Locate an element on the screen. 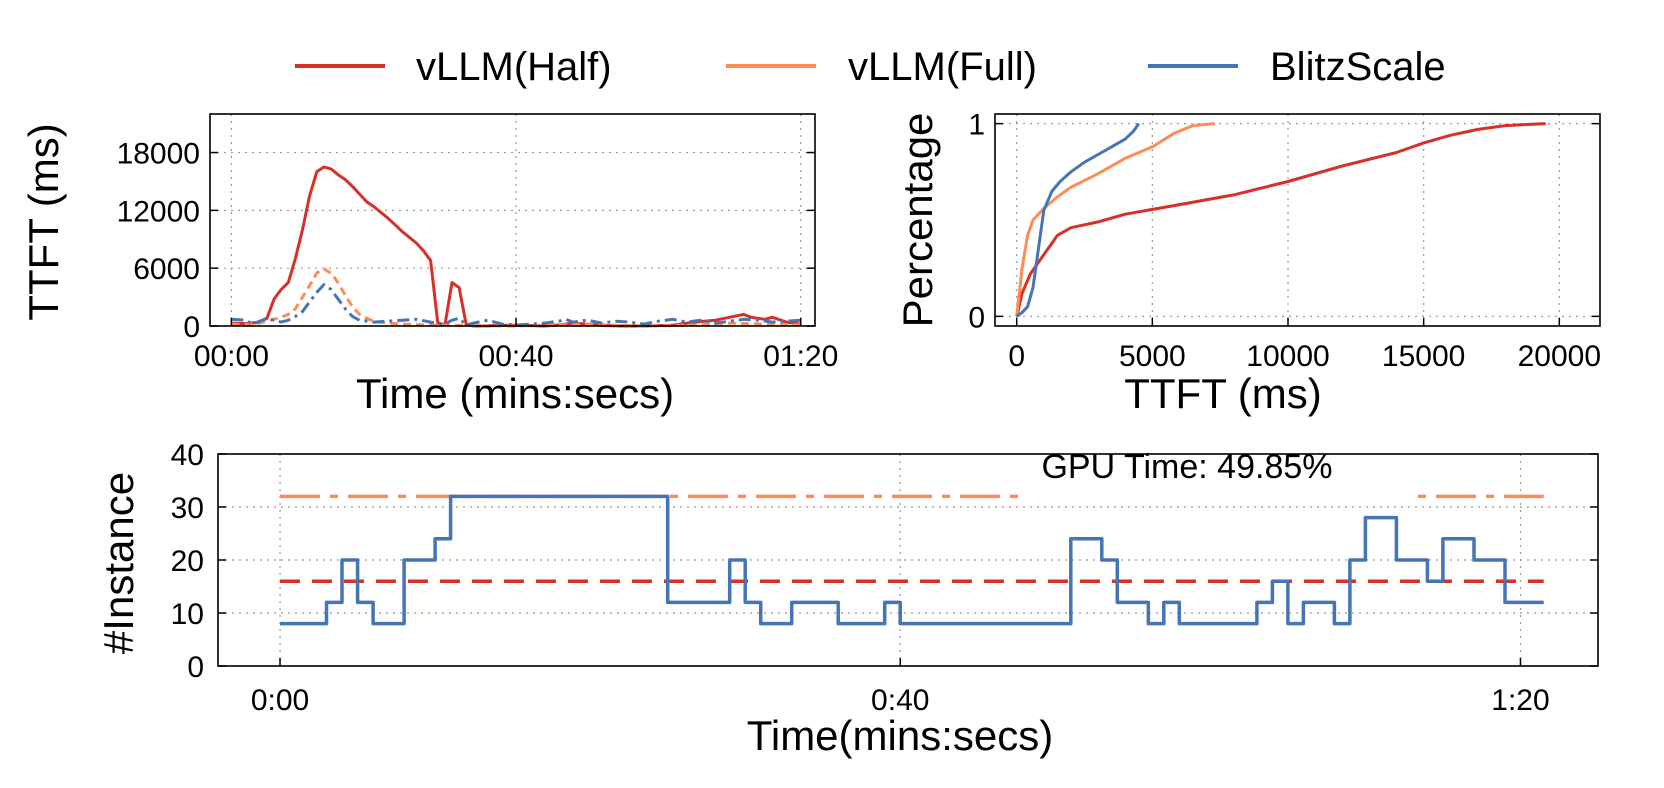 This screenshot has width=1664, height=788. x-tick-label: 15000 is located at coordinates (1423, 356).